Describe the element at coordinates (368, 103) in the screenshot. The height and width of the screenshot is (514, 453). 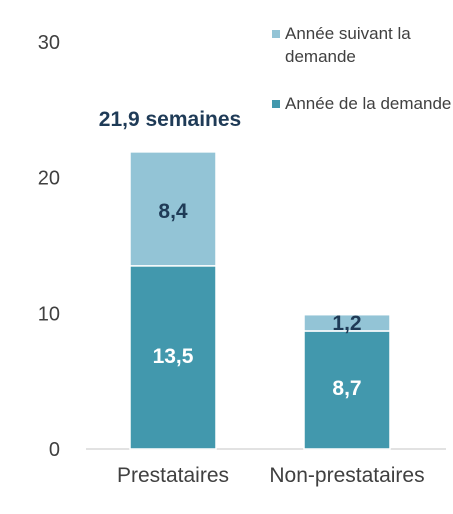
I see `legend-label-request-year: Année de la demande` at that location.